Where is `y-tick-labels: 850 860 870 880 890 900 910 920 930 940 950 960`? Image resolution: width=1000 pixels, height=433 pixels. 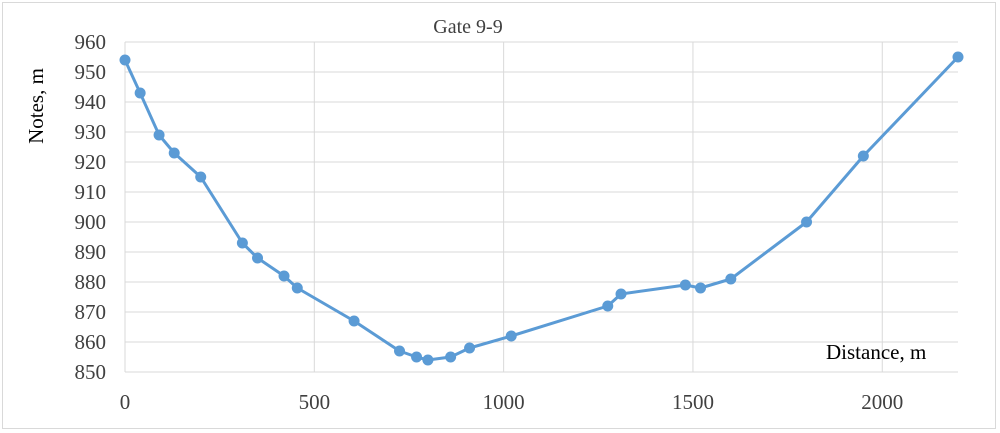 y-tick-labels: 850 860 870 880 890 900 910 920 930 940 950 960 is located at coordinates (91, 207).